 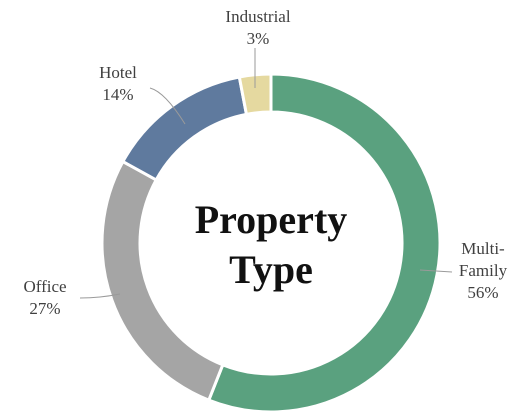 I want to click on category-label: Multi-Family, so click(x=483, y=259).